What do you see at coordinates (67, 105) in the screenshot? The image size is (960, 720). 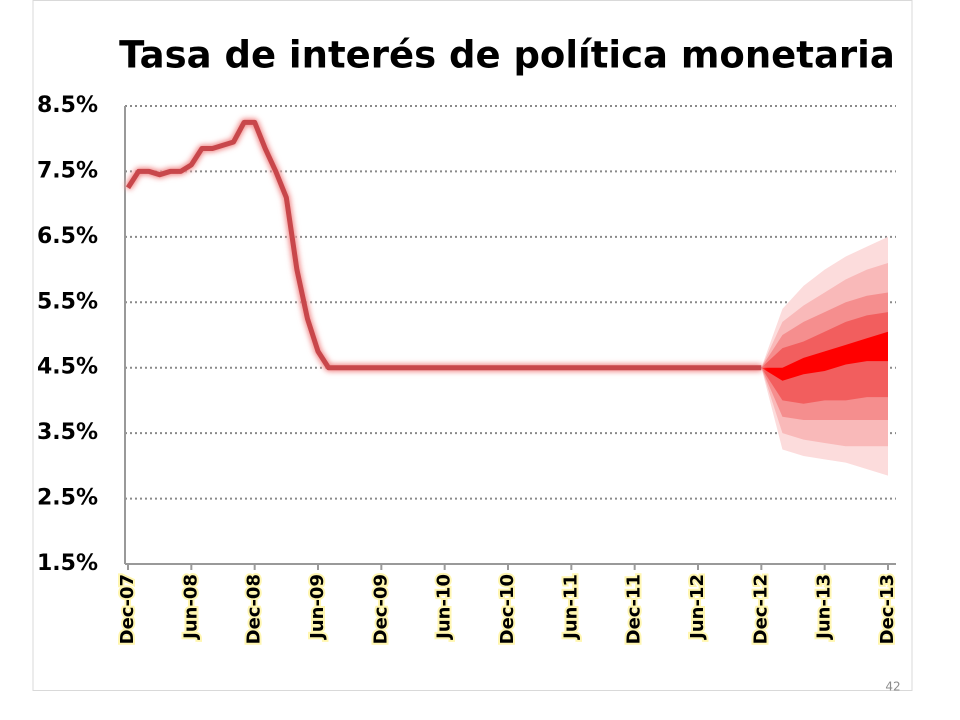 I see `y-tick-label: 8.5%` at bounding box center [67, 105].